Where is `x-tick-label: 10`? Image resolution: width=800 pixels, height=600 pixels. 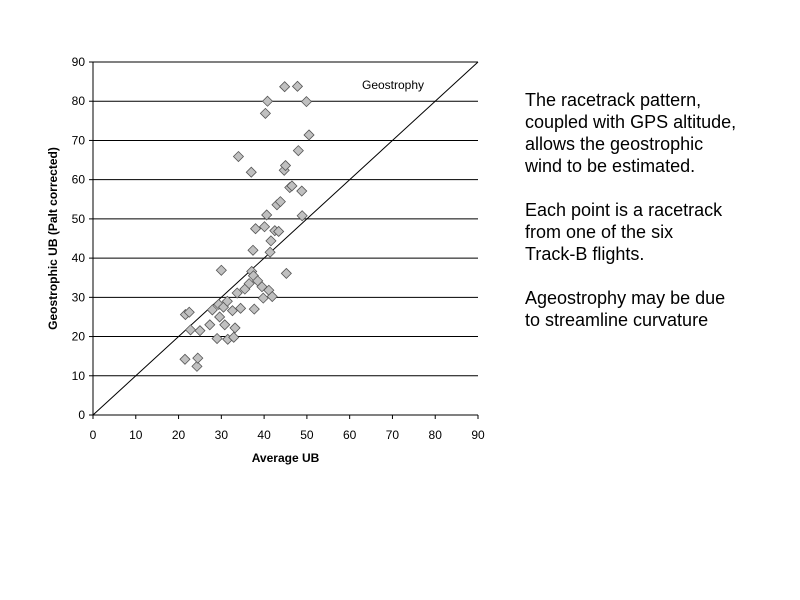
x-tick-label: 10 is located at coordinates (136, 435).